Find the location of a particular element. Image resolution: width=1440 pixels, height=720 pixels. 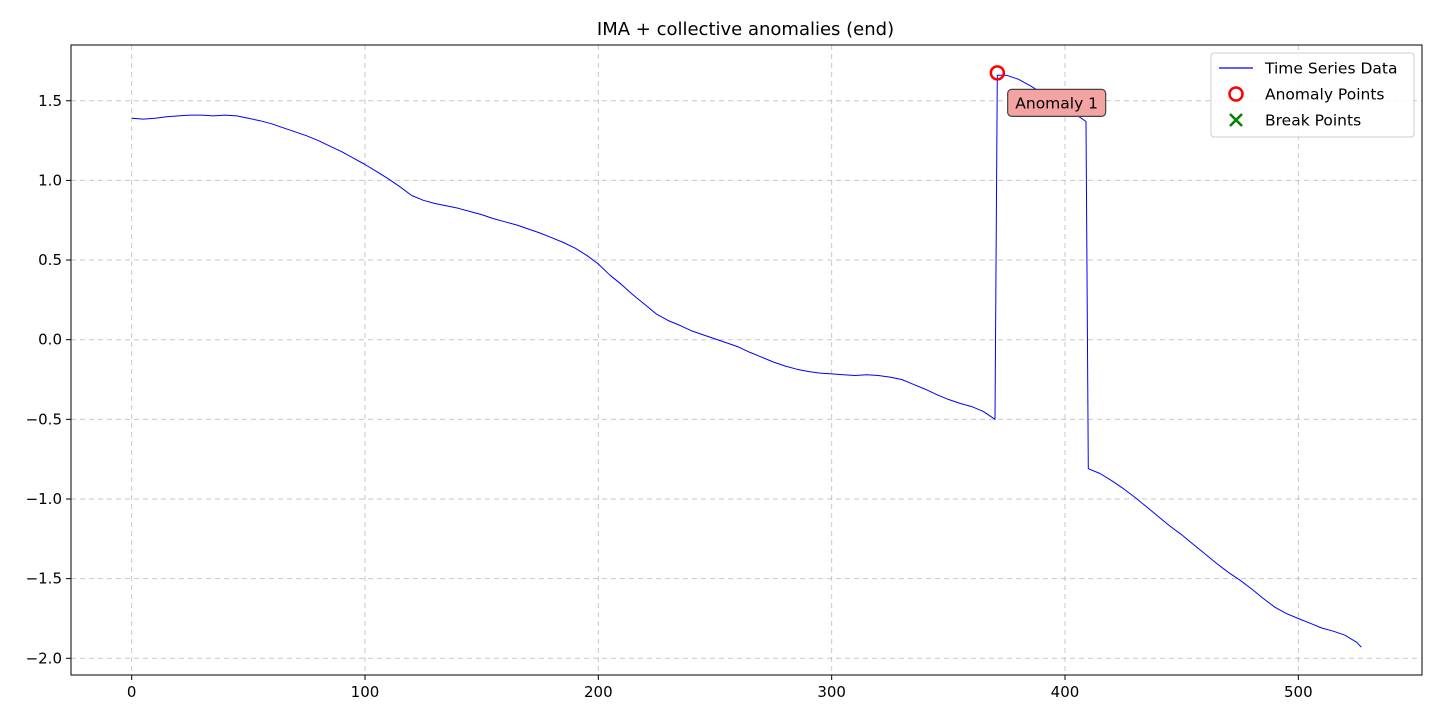

x-tick-label: 0 is located at coordinates (132, 692).